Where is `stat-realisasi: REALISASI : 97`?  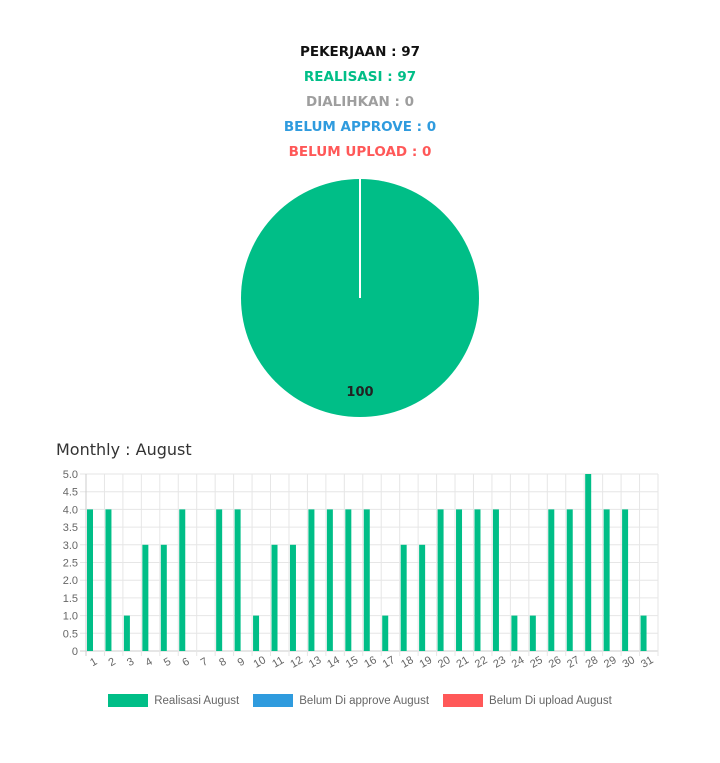 stat-realisasi: REALISASI : 97 is located at coordinates (360, 77).